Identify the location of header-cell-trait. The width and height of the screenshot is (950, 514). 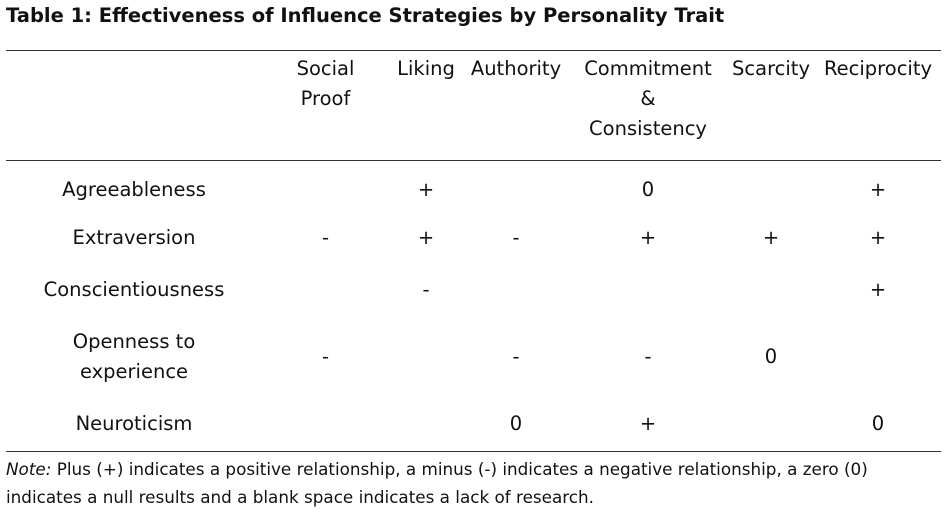
(134, 105).